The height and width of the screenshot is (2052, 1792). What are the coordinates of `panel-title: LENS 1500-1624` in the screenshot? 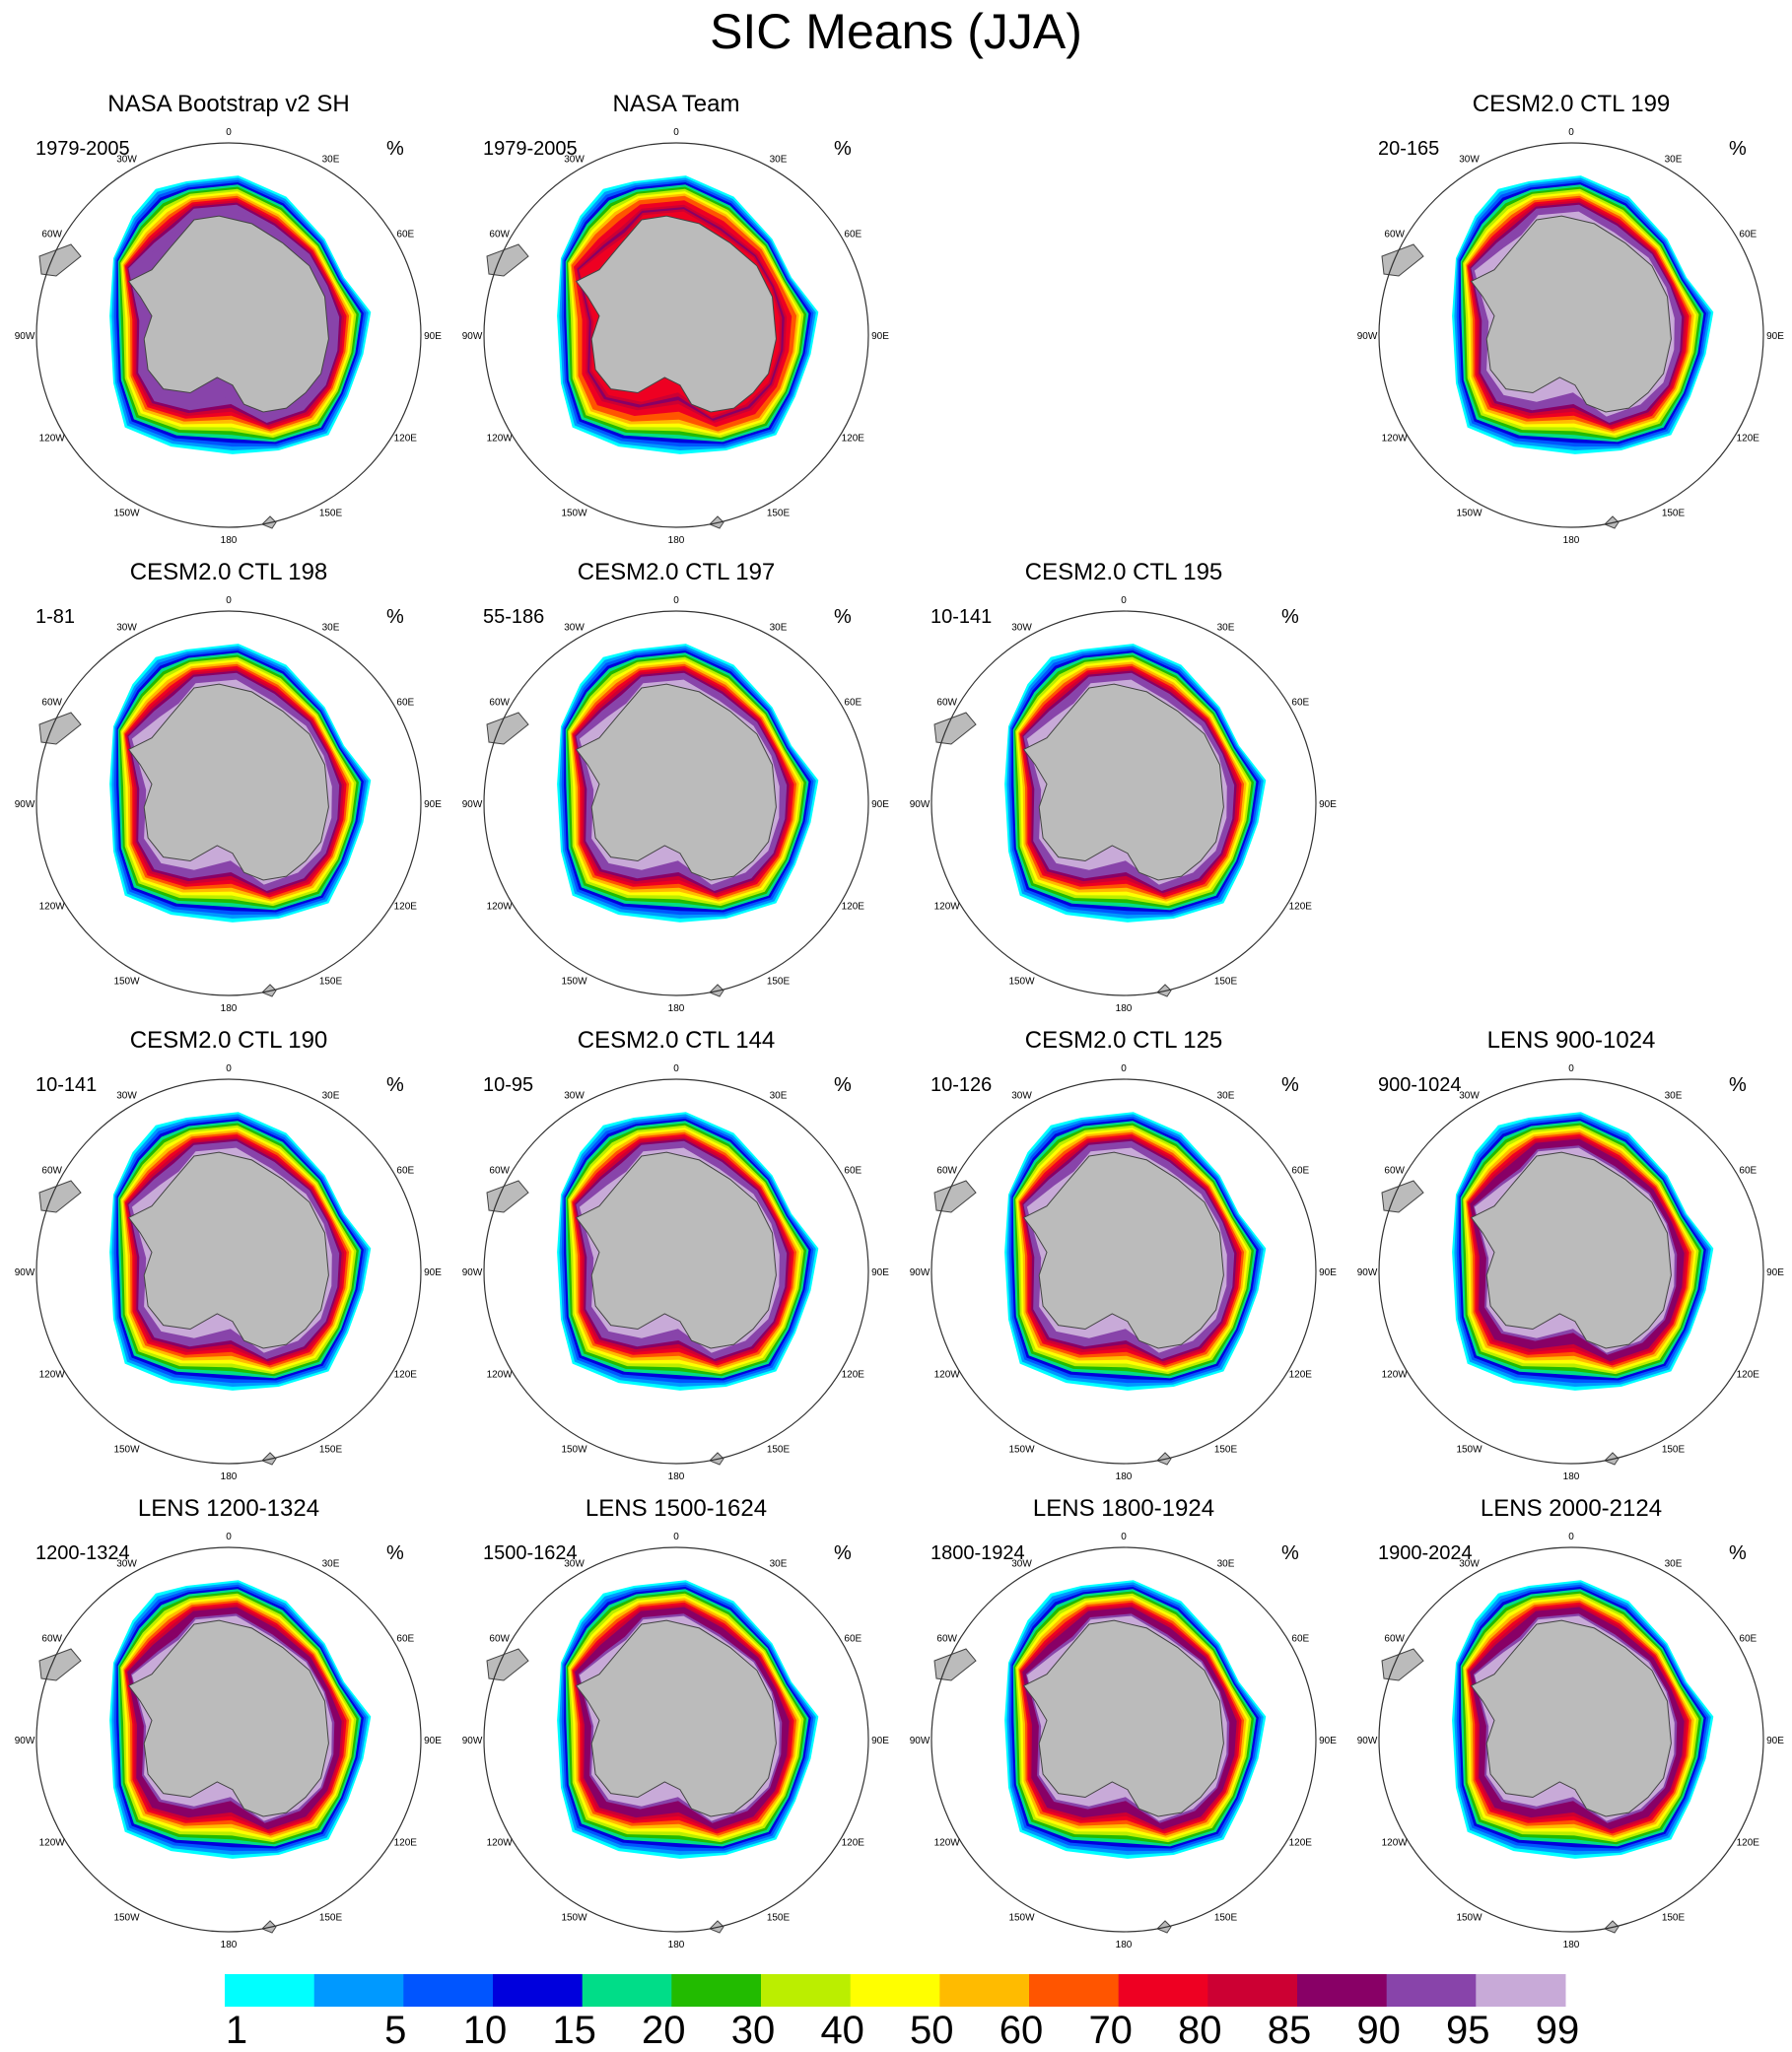 It's located at (676, 1508).